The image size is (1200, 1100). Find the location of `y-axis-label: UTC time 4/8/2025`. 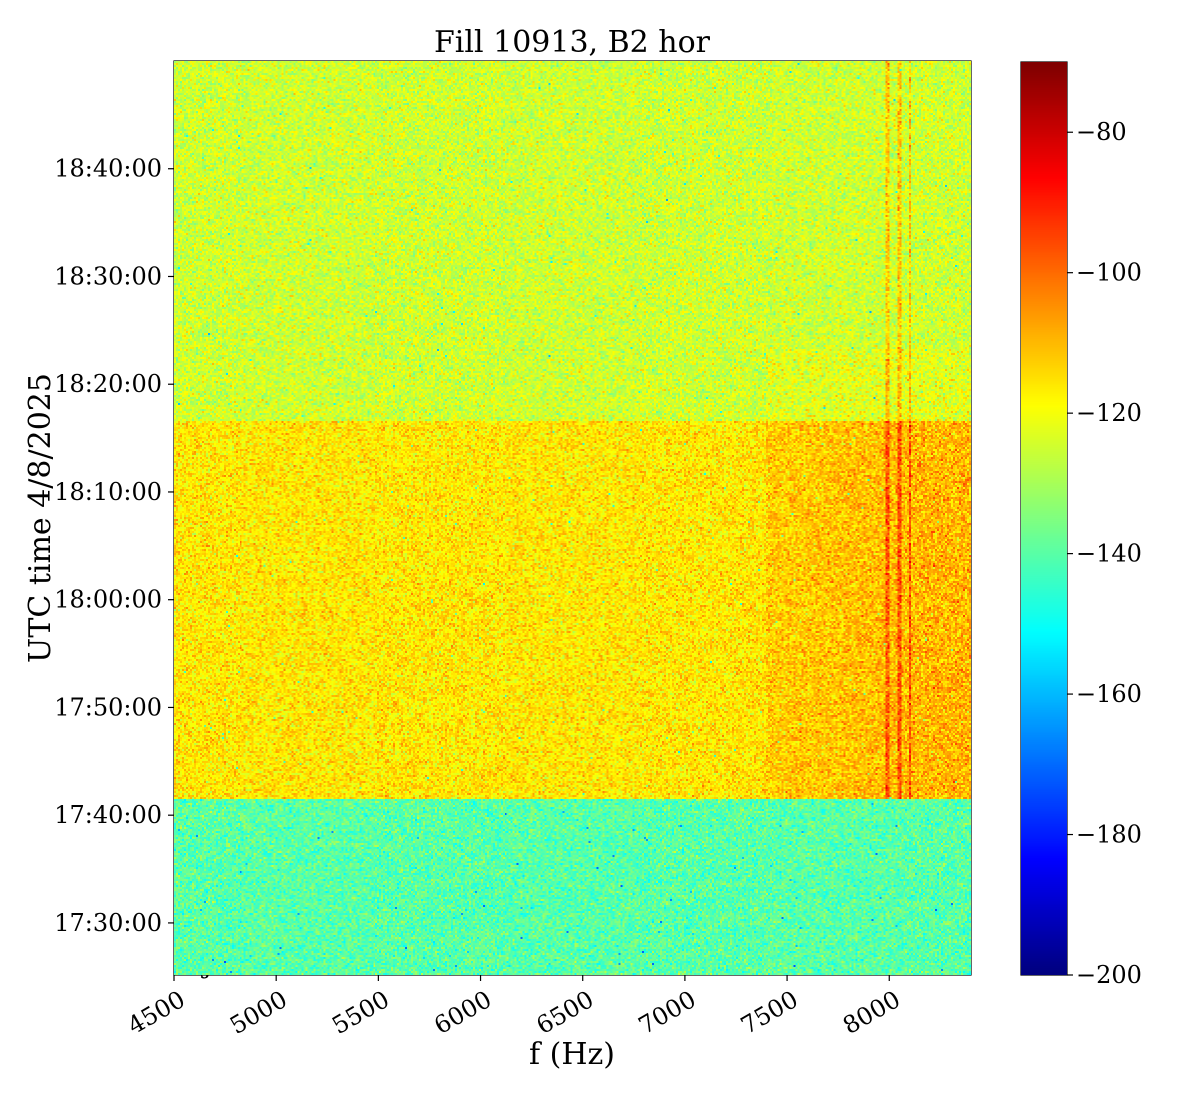

y-axis-label: UTC time 4/8/2025 is located at coordinates (40, 518).